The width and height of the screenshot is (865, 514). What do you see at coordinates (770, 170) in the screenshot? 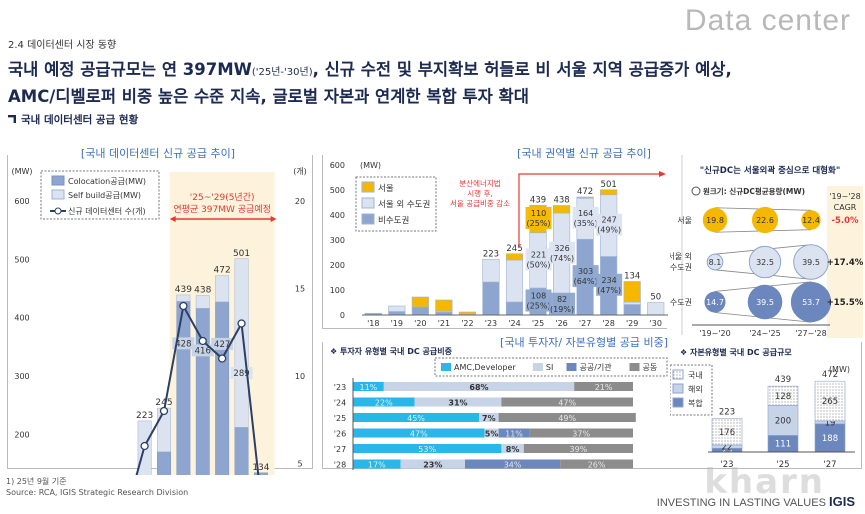
I see `chart-title: "신규DC는 서울외곽 중심으로 대형화"` at bounding box center [770, 170].